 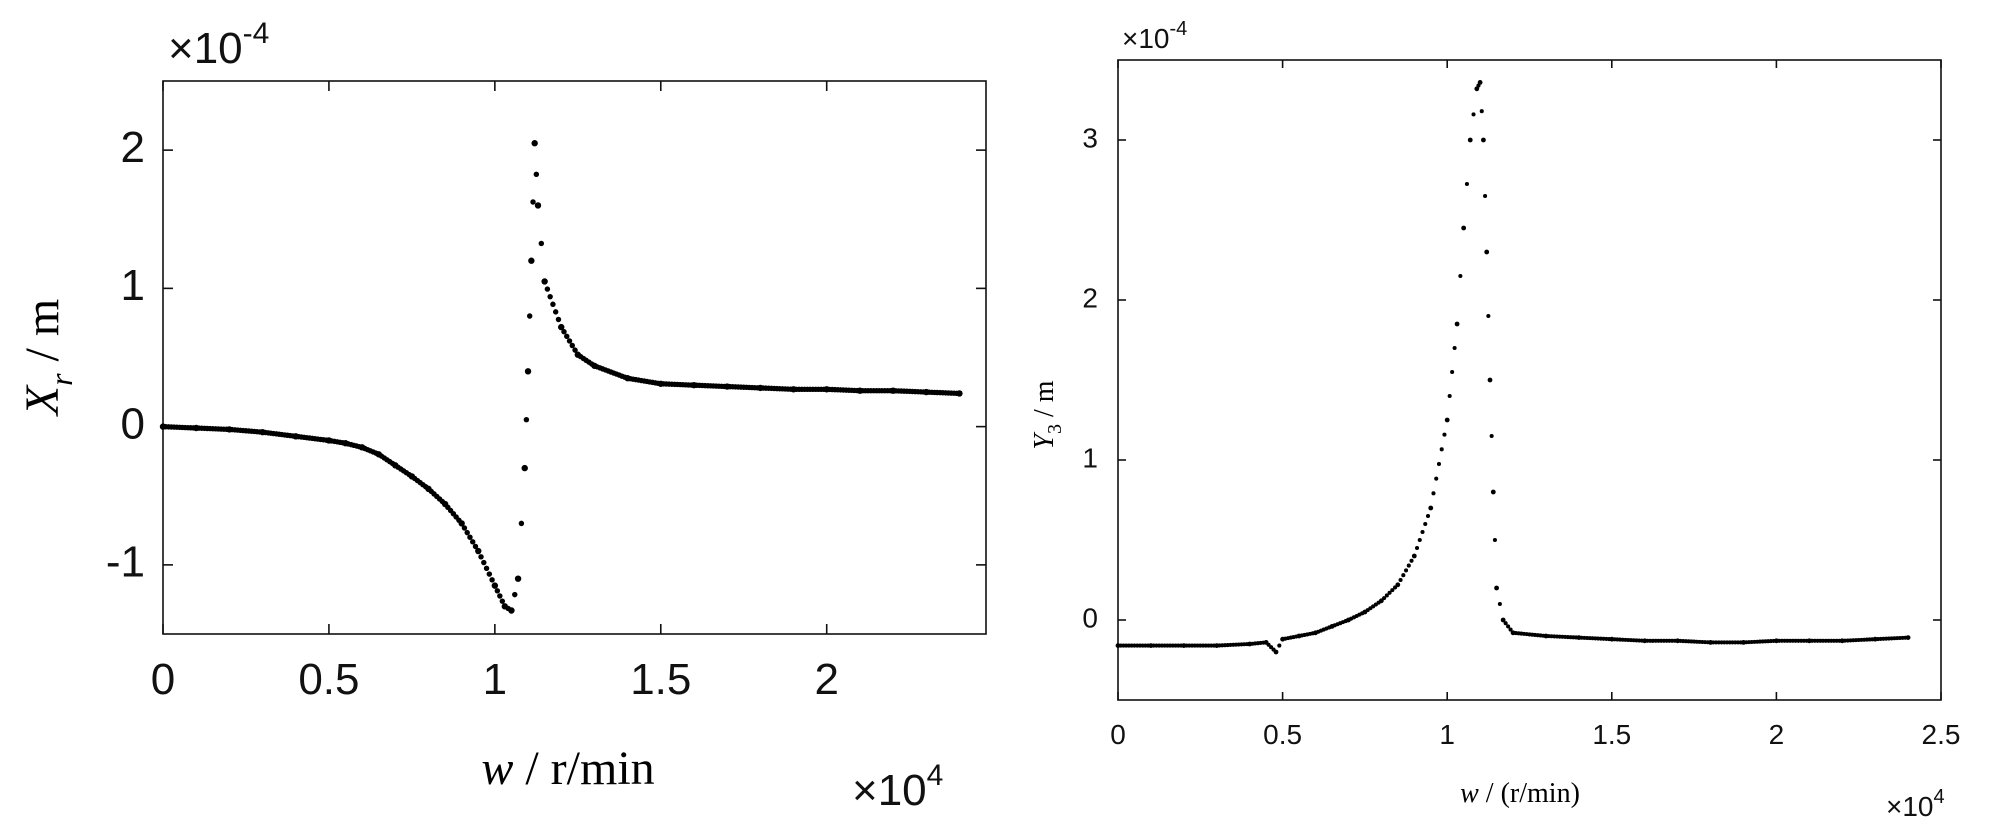 What do you see at coordinates (495, 679) in the screenshot?
I see `x-tick-label: 1` at bounding box center [495, 679].